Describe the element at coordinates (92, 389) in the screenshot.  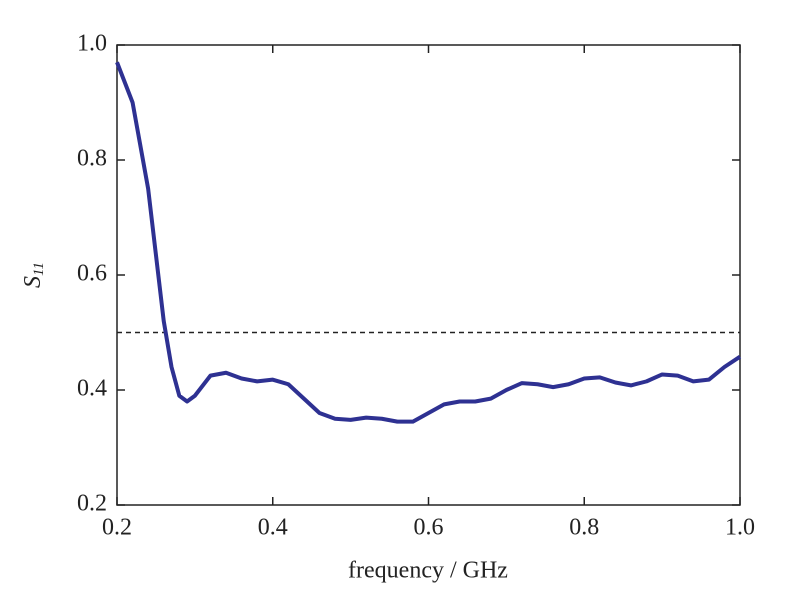
I see `y-tick-label: 0.4` at that location.